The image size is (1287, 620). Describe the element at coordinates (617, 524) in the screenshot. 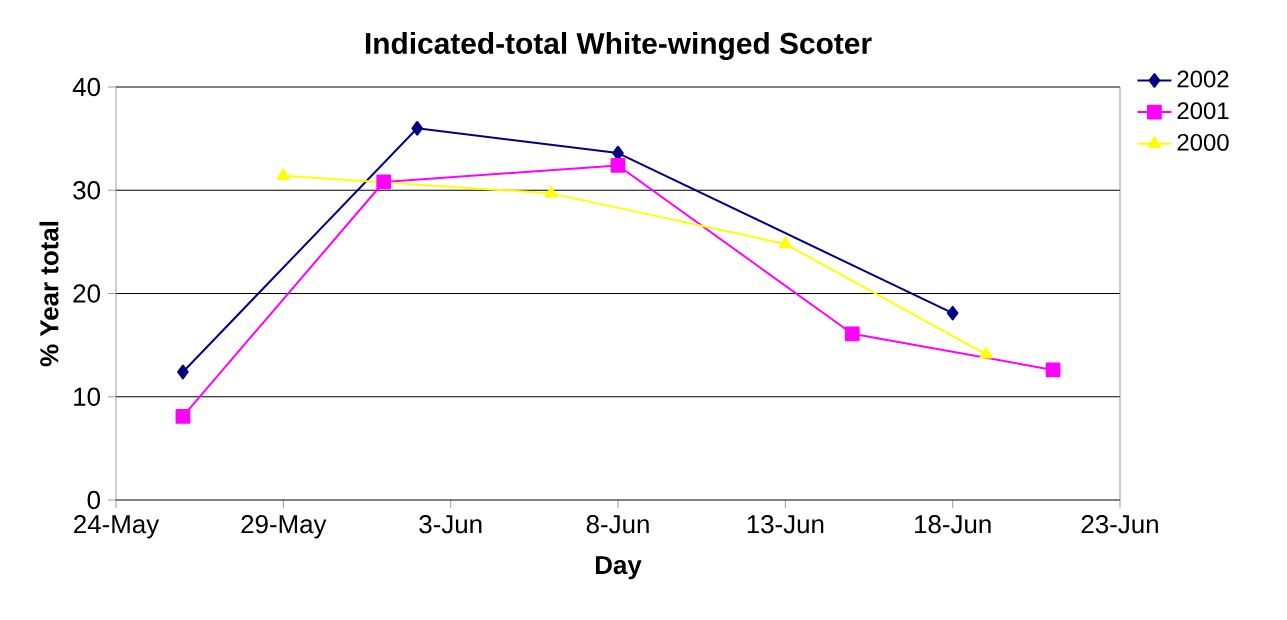

I see `x-tick-label: 8-Jun` at that location.